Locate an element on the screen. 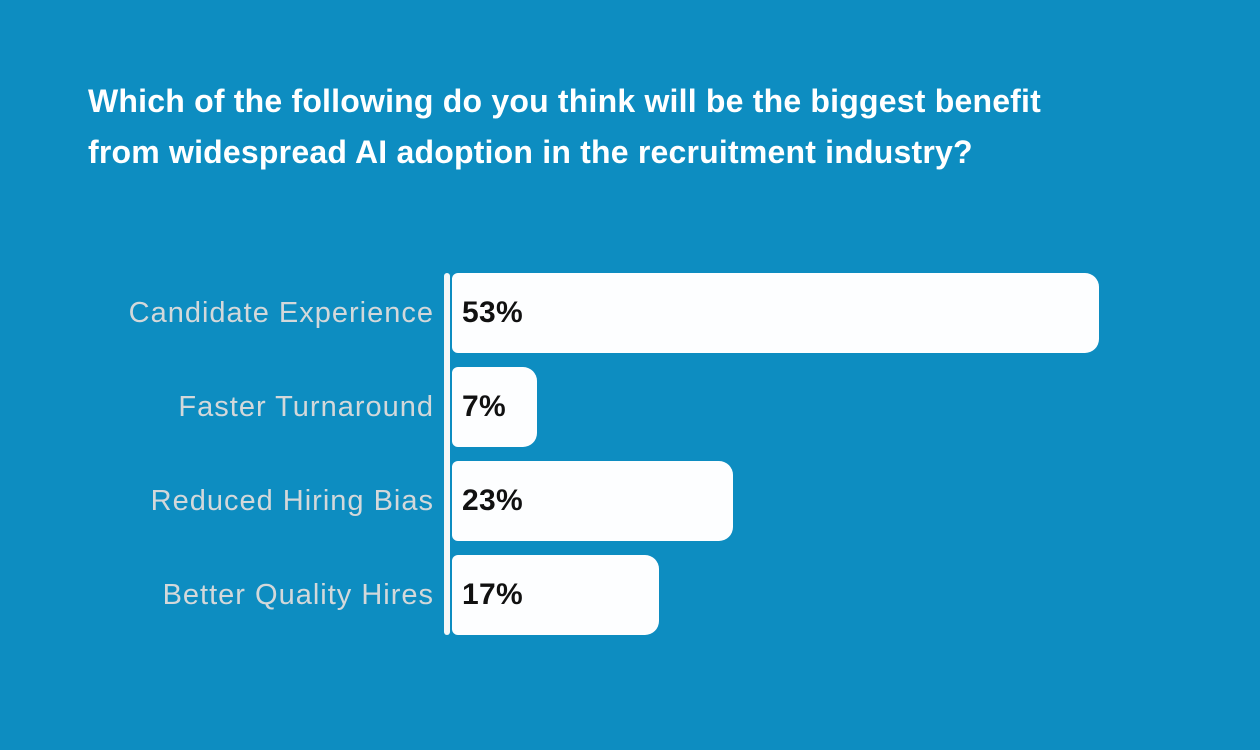 The width and height of the screenshot is (1260, 750). bar-row: Better Quality Hires 17% is located at coordinates (630, 595).